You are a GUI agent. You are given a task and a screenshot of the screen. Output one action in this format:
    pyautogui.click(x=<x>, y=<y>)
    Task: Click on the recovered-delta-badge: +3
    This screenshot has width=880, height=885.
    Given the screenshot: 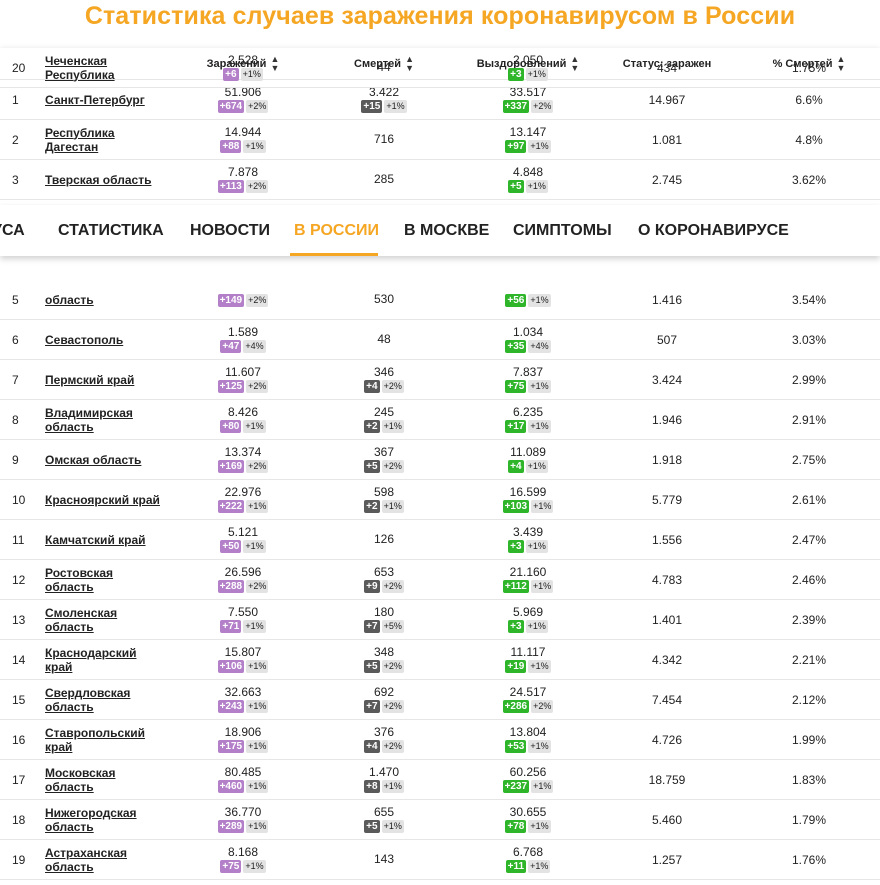 What is the action you would take?
    pyautogui.click(x=516, y=546)
    